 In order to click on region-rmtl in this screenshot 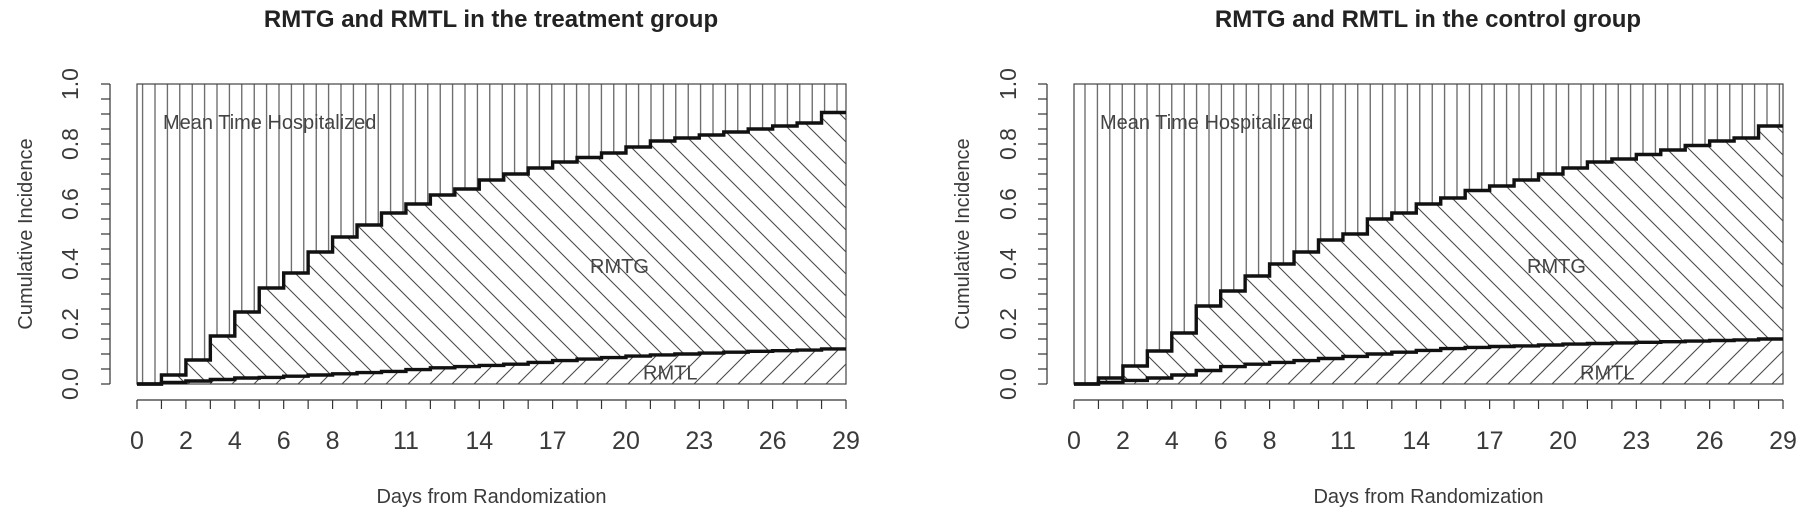, I will do `click(1428, 361)`.